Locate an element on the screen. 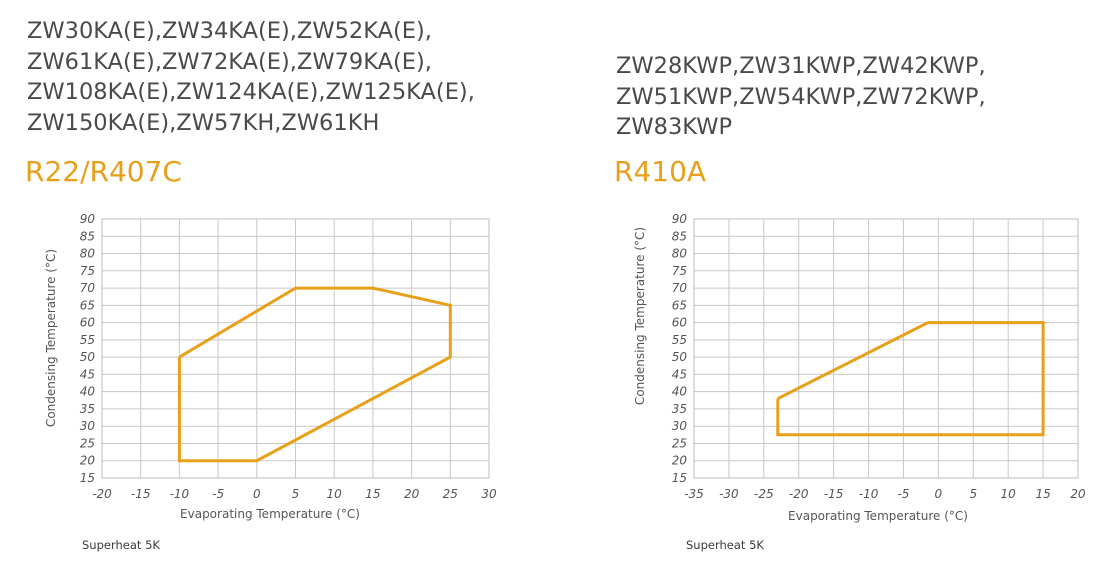  model-line: ZW30KA(E),ZW34KA(E),ZW52KA(E), is located at coordinates (229, 31).